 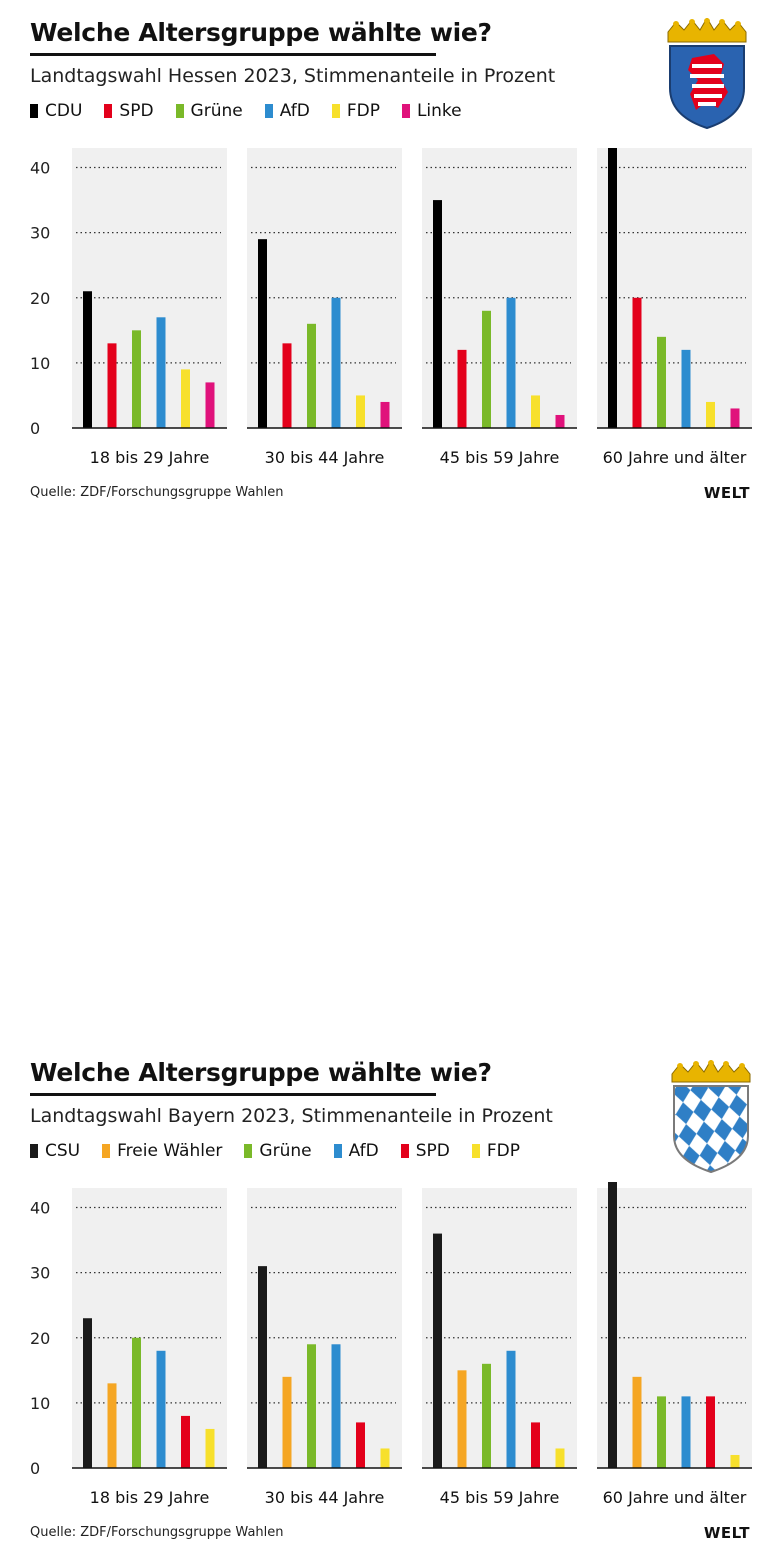 I want to click on legend-item: Linke, so click(x=431, y=111).